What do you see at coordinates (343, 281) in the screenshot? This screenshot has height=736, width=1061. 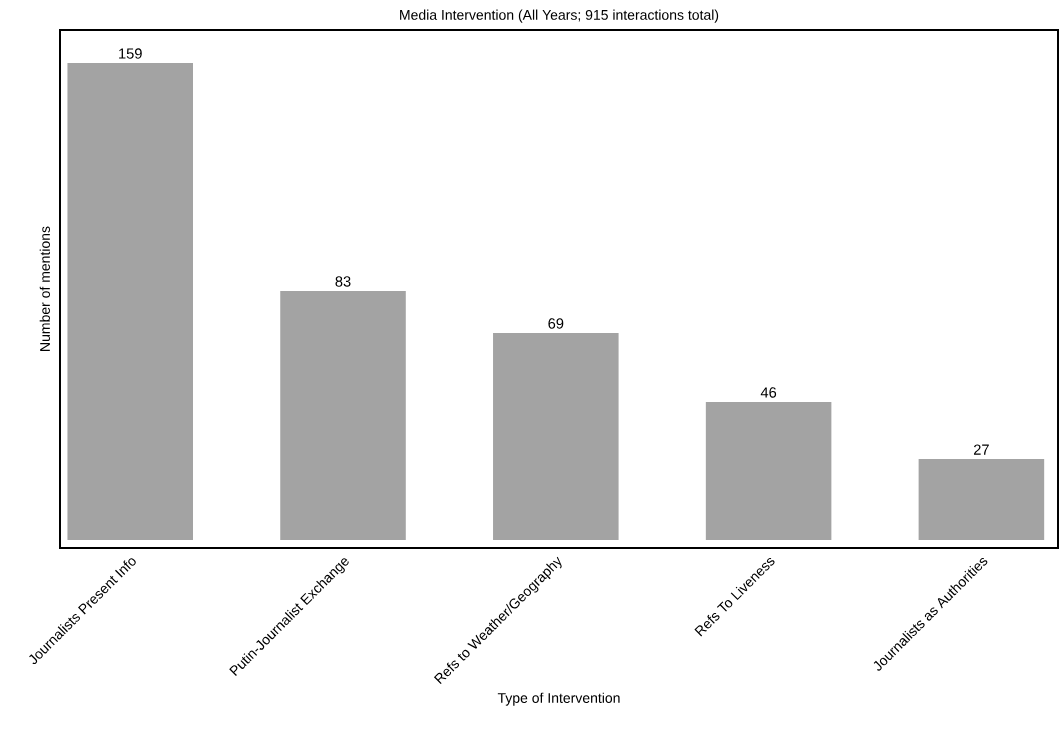 I see `data-label: 83` at bounding box center [343, 281].